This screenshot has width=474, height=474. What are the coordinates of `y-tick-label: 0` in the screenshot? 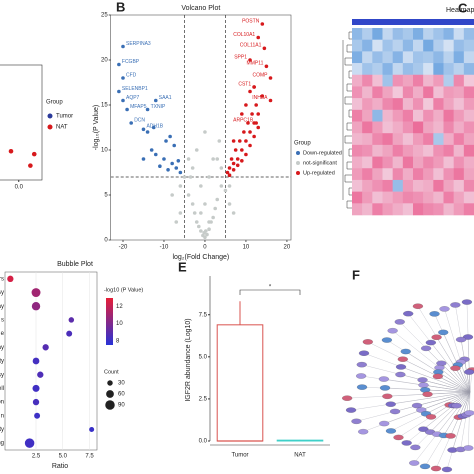 It's located at (106, 241).